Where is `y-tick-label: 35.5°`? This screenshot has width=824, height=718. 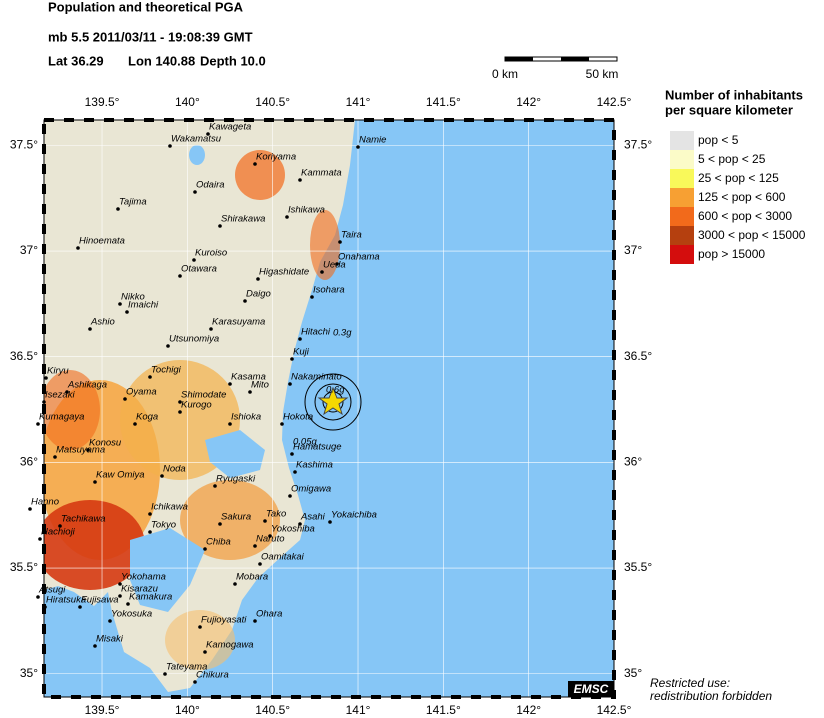 y-tick-label: 35.5° is located at coordinates (638, 567).